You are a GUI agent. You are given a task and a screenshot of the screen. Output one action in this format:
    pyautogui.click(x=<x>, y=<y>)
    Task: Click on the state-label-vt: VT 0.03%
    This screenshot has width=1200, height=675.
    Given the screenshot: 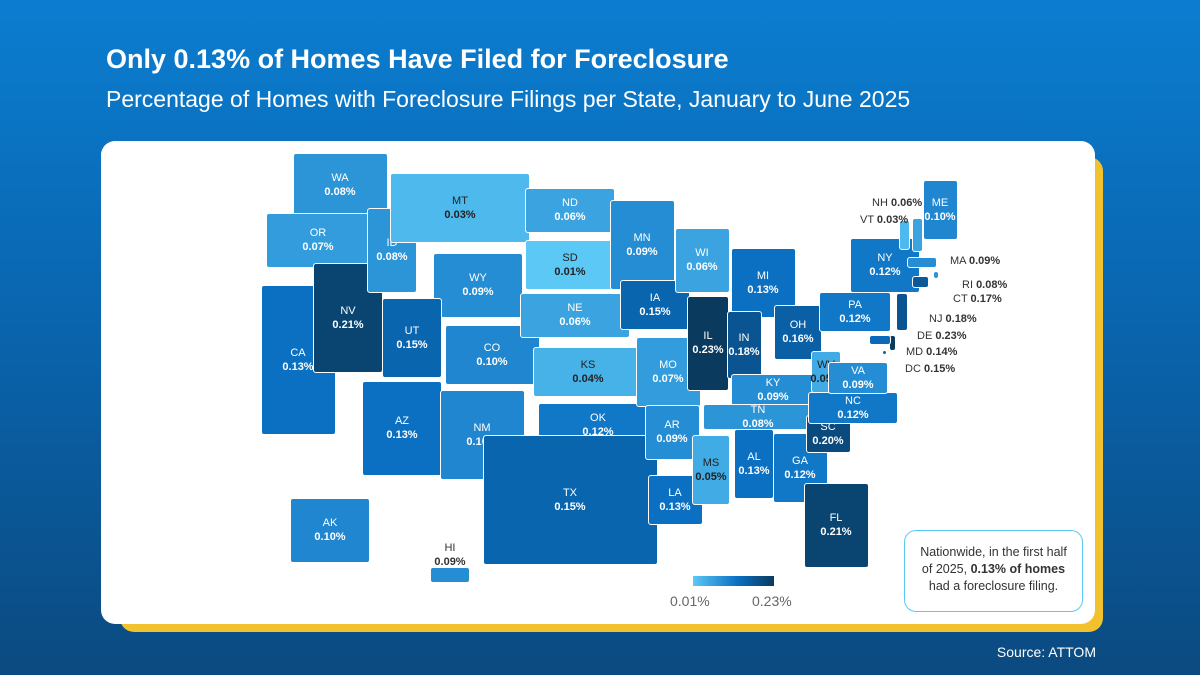 What is the action you would take?
    pyautogui.click(x=884, y=220)
    